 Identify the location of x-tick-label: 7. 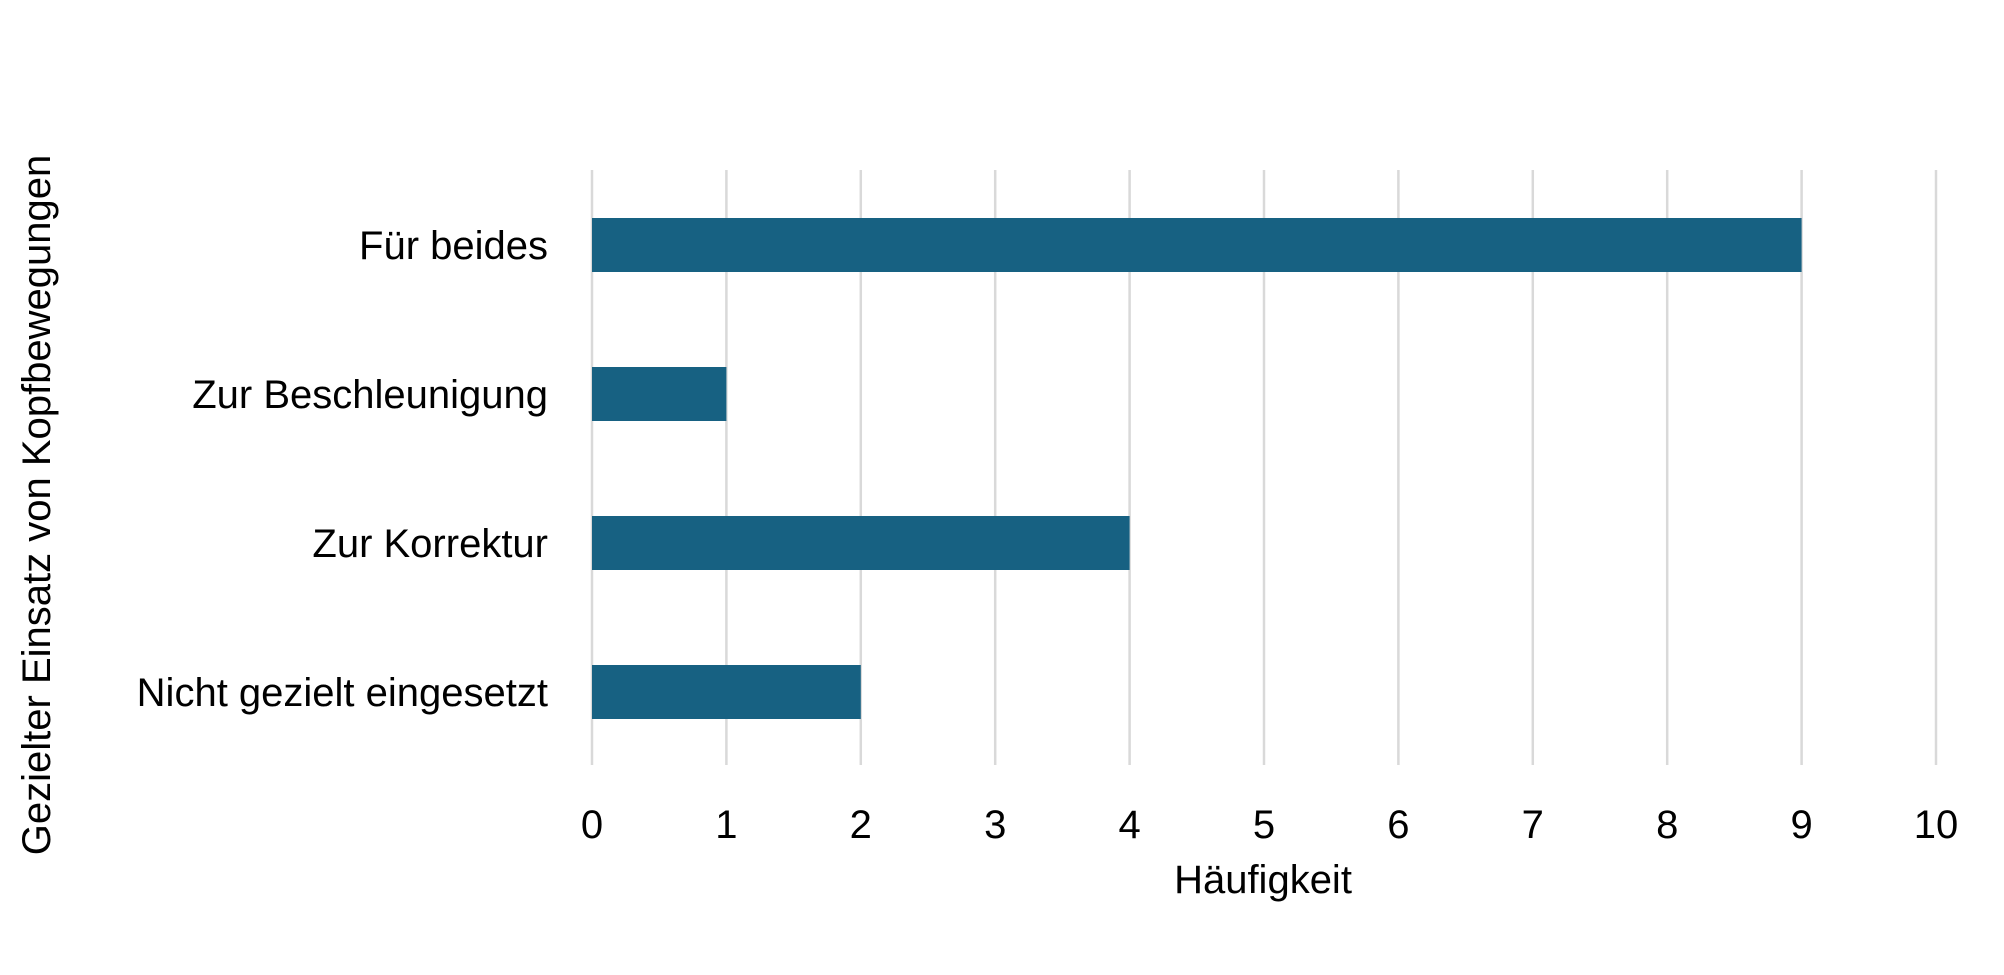
(1533, 825).